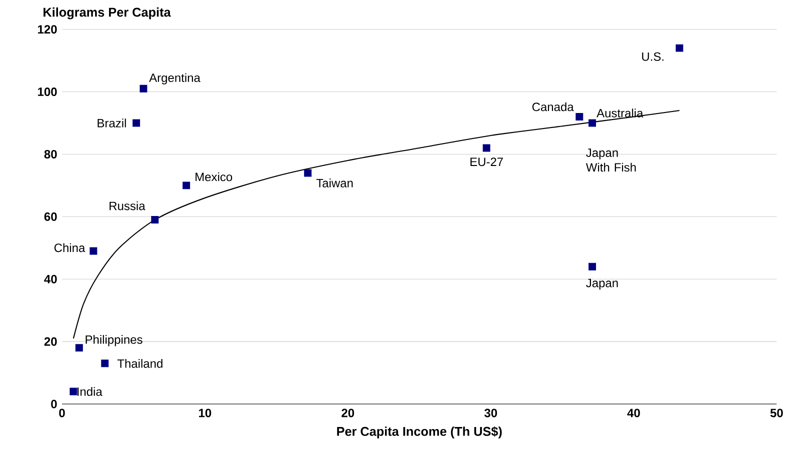 The image size is (790, 472). What do you see at coordinates (47, 92) in the screenshot?
I see `y-tick-label: 100` at bounding box center [47, 92].